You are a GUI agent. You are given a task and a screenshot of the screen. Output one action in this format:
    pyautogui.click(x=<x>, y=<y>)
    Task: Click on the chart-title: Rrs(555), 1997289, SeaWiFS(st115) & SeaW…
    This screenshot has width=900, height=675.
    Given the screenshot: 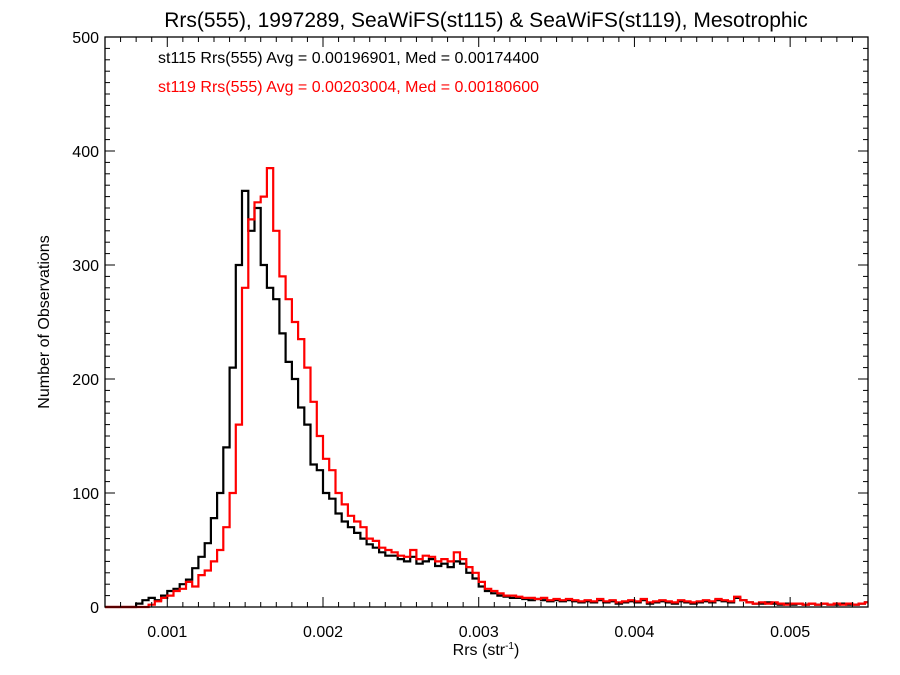 What is the action you would take?
    pyautogui.click(x=485, y=20)
    